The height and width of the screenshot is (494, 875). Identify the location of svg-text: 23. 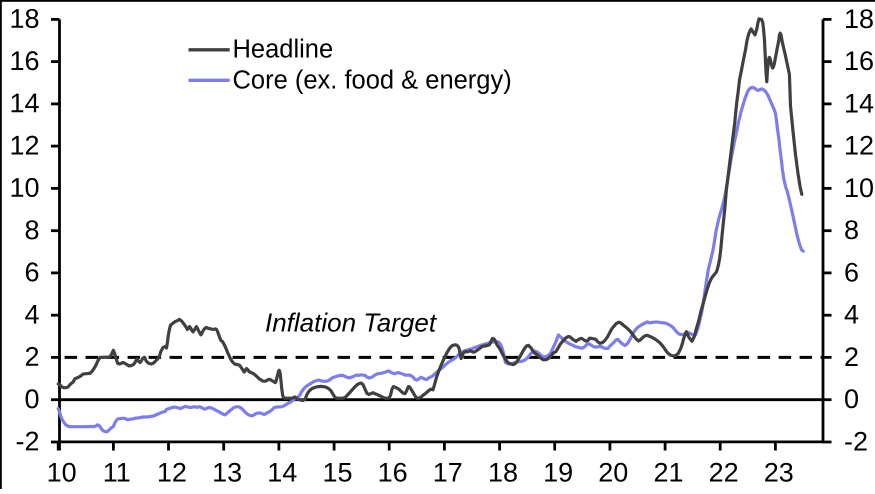
(779, 473).